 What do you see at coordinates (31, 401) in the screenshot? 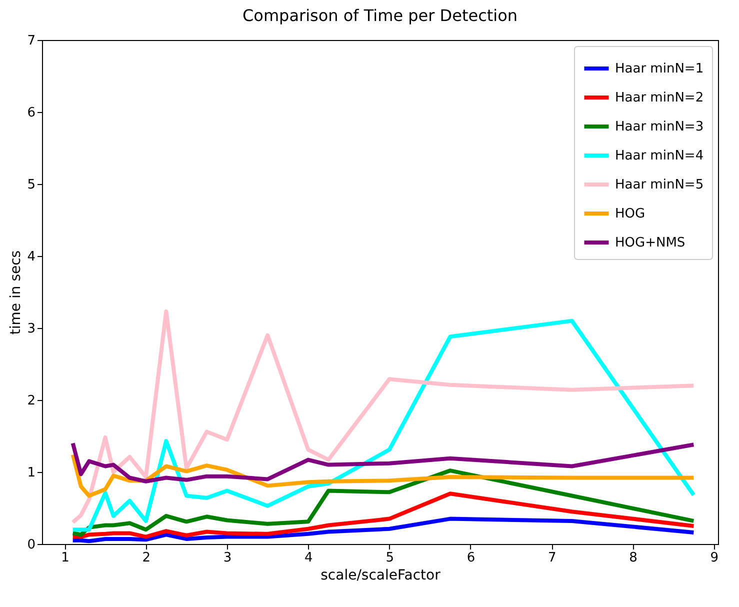
I see `y-tick-label: 2` at bounding box center [31, 401].